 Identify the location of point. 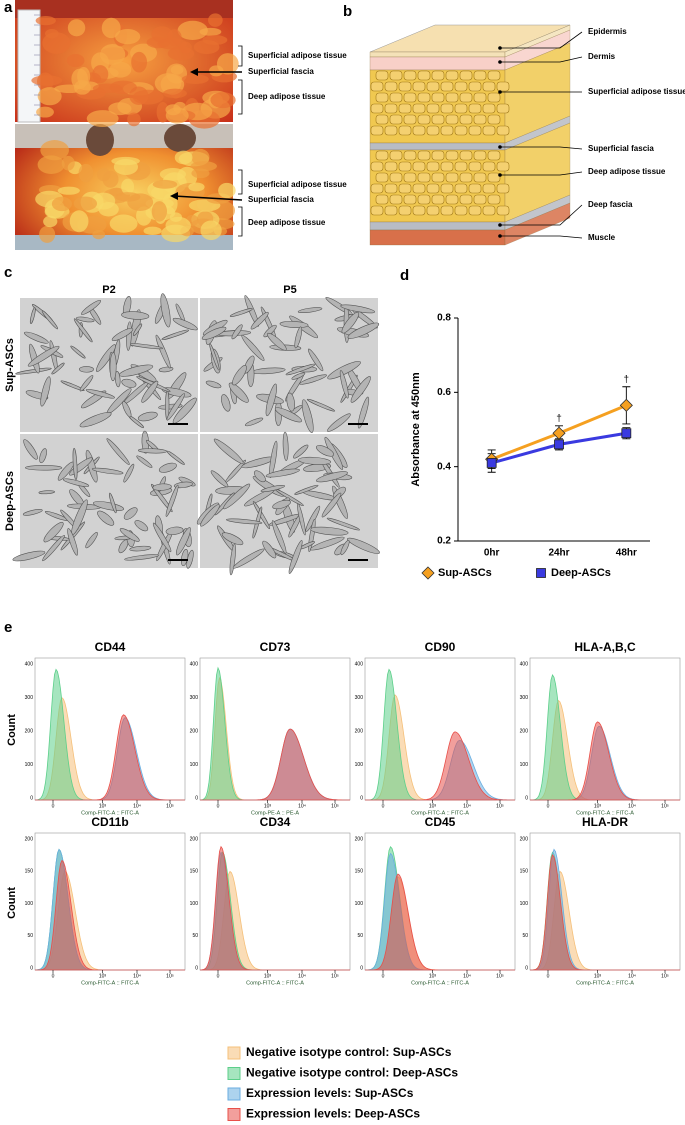
(626, 433).